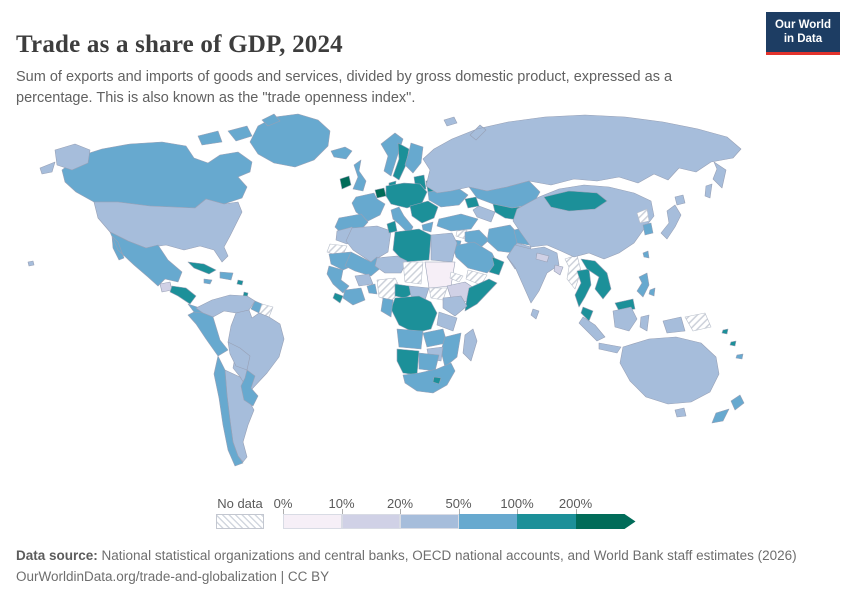 This screenshot has width=850, height=600. What do you see at coordinates (354, 296) in the screenshot?
I see `country-ivory-coast-ghana` at bounding box center [354, 296].